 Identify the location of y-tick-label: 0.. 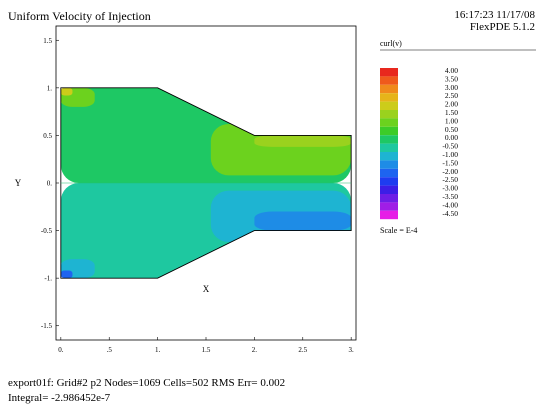
(50, 184).